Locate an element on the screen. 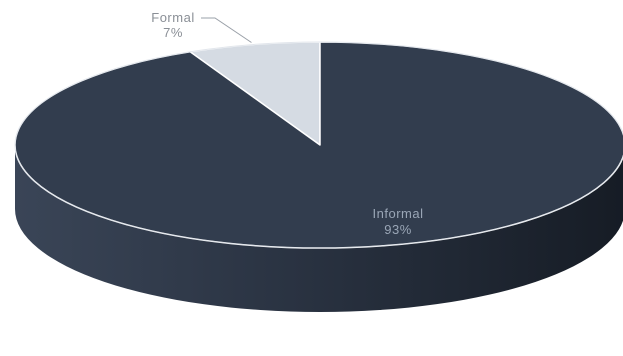 The width and height of the screenshot is (623, 356). label-formal-percent: 7% is located at coordinates (173, 32).